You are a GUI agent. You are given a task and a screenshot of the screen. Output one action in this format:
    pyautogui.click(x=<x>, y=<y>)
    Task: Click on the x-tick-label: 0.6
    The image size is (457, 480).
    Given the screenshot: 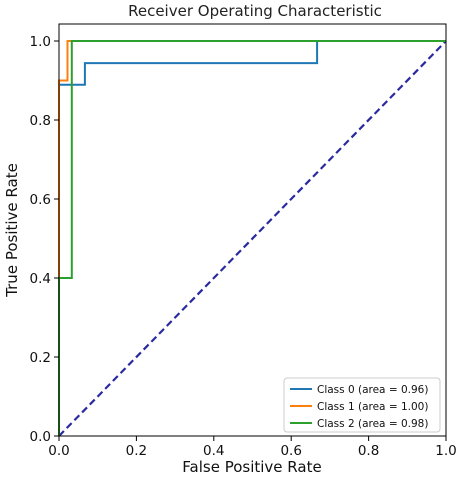 What is the action you would take?
    pyautogui.click(x=290, y=451)
    